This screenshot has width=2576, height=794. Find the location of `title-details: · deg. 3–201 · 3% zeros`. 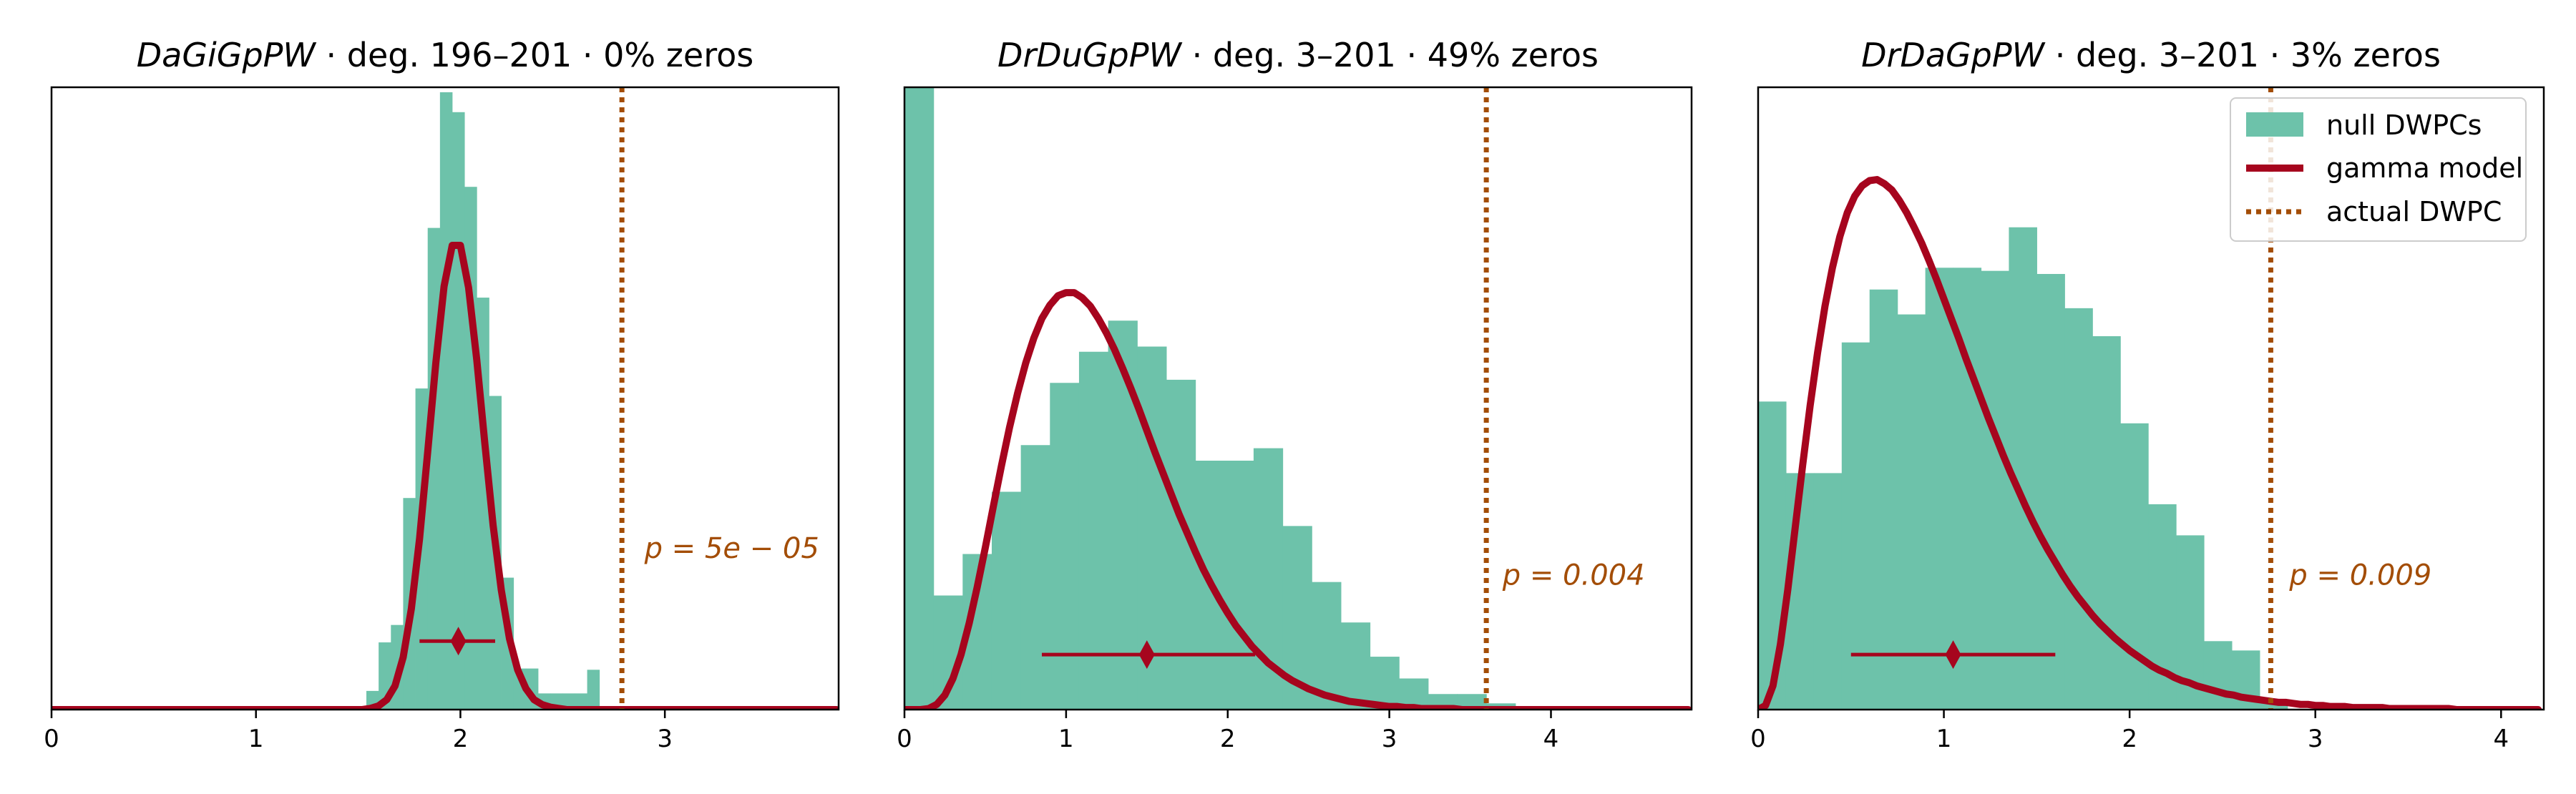

title-details: · deg. 3–201 · 3% zeros is located at coordinates (2242, 55).